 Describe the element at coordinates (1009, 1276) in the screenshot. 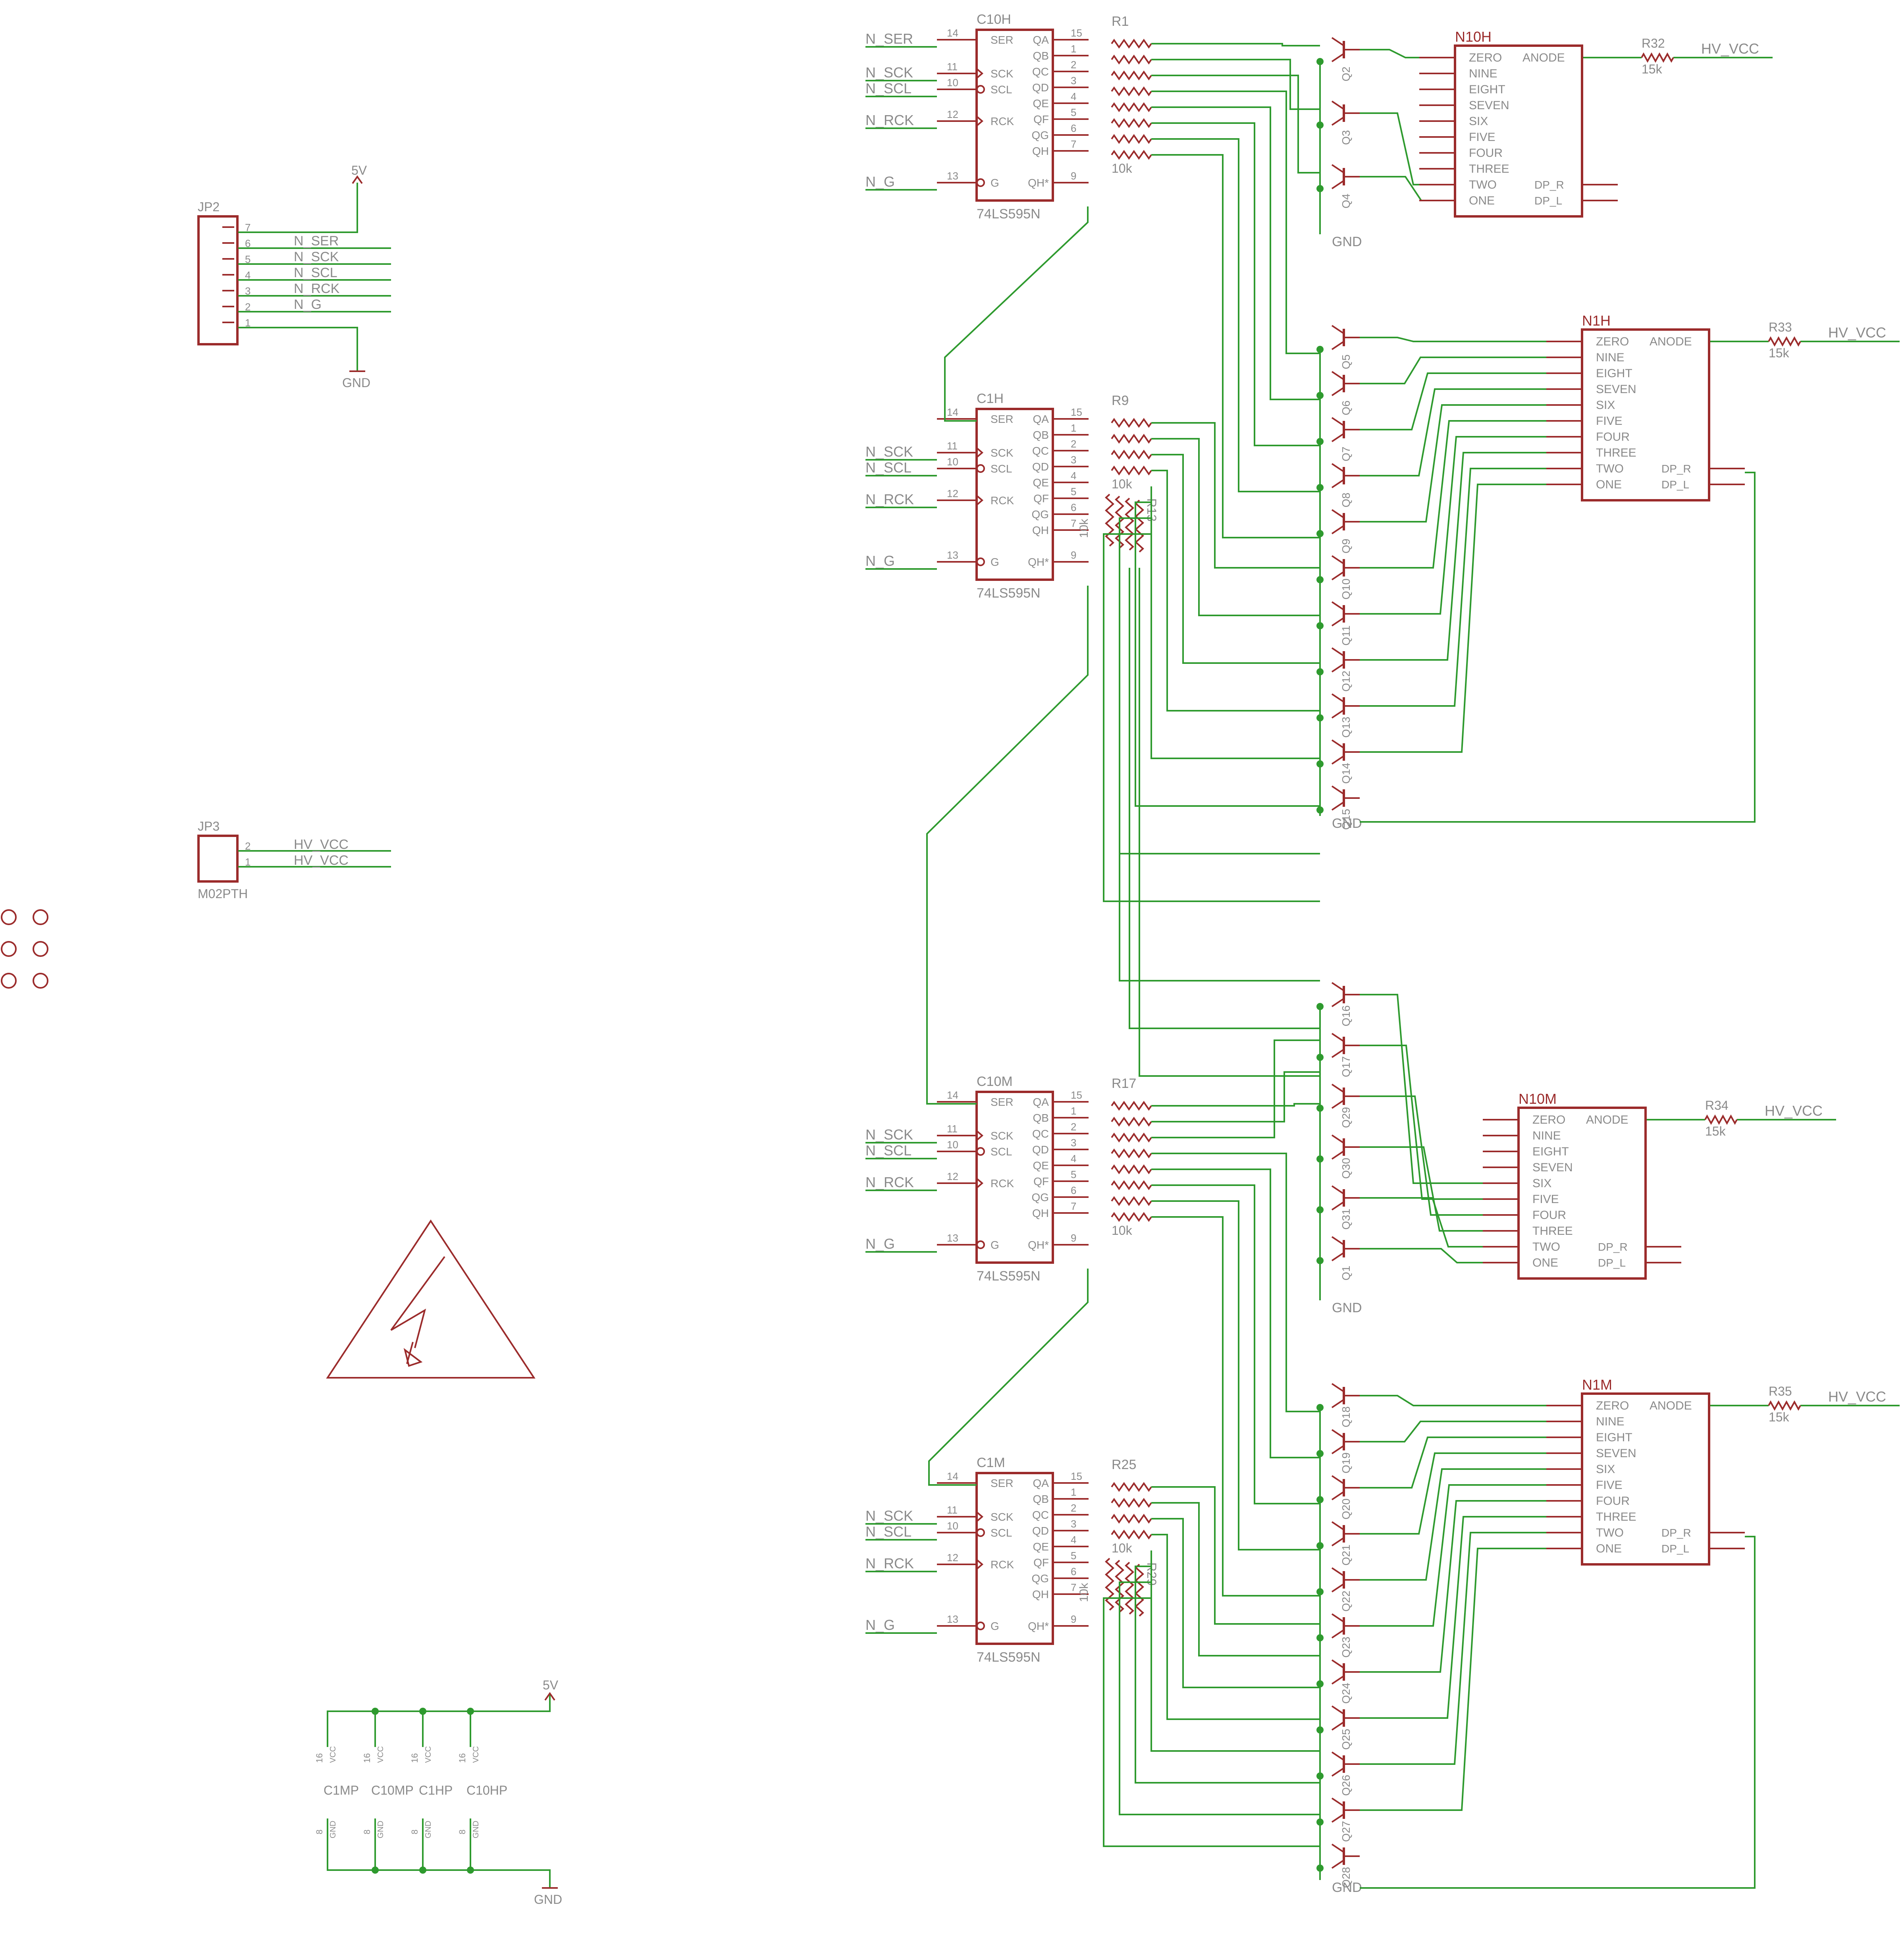

I see `chip-value: 74LS595N` at that location.